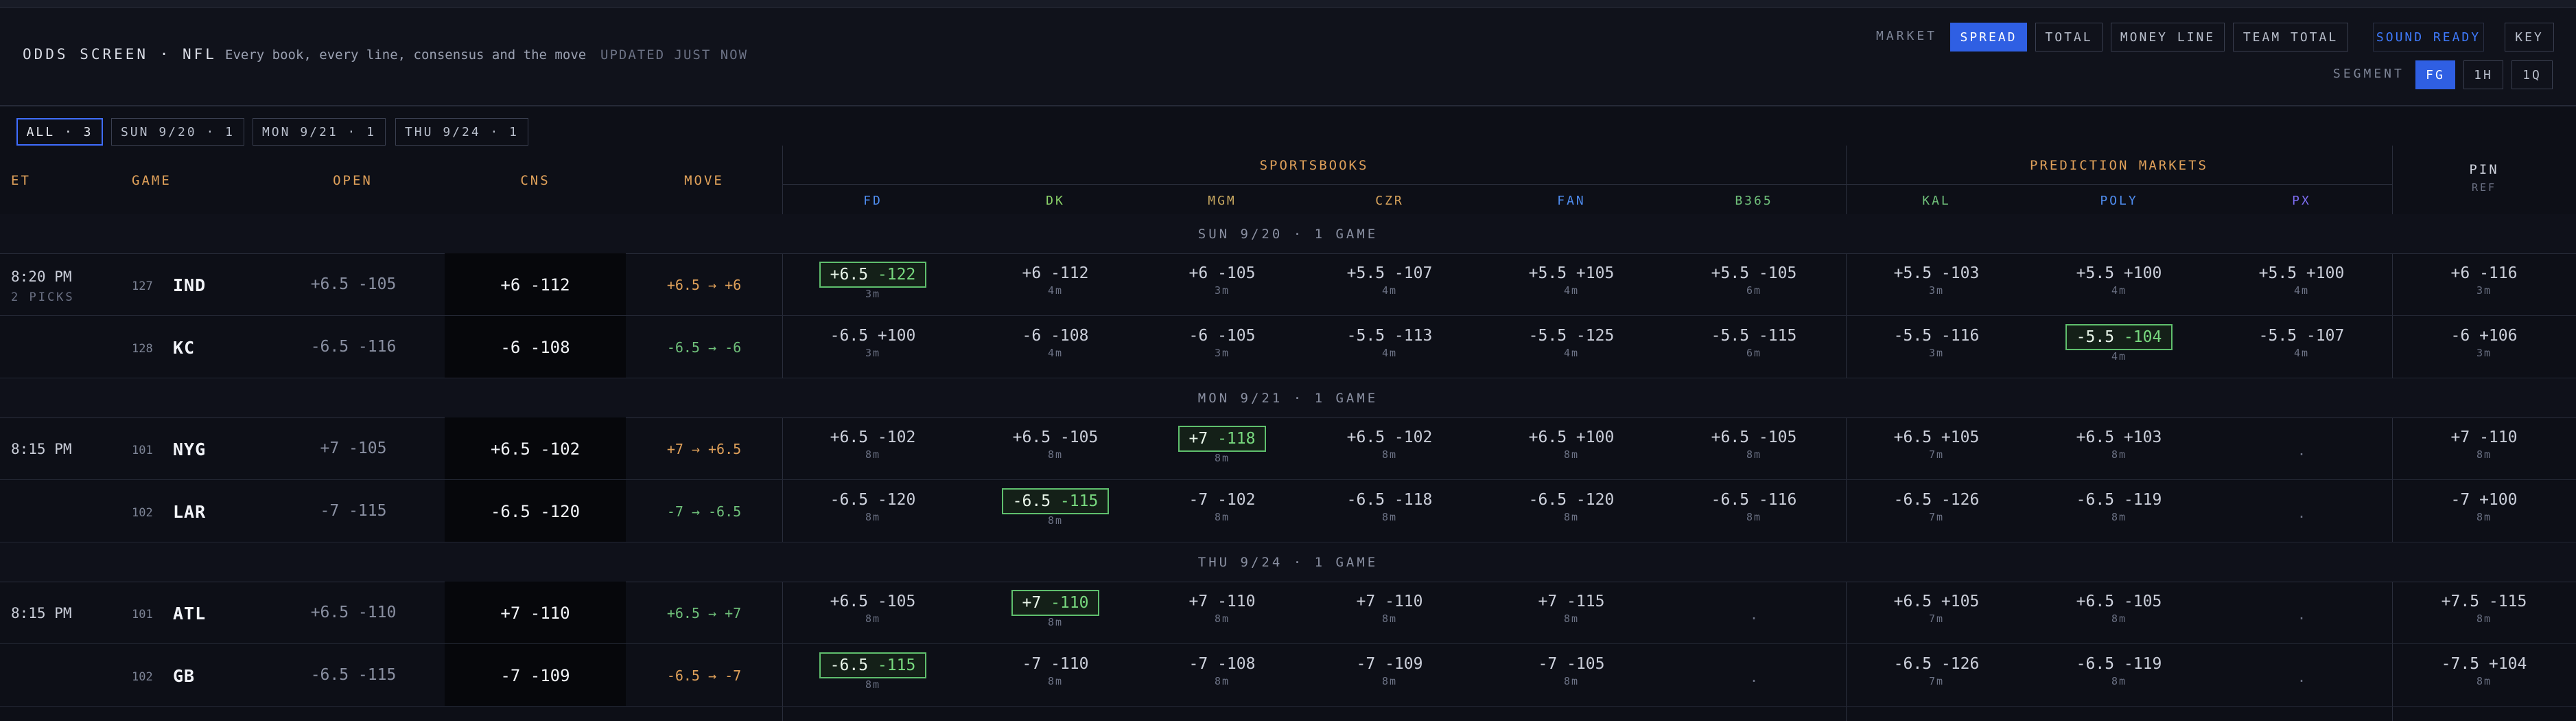 Image resolution: width=2576 pixels, height=721 pixels. I want to click on odds-cell-poly: +5.5 +100 4m, so click(2119, 280).